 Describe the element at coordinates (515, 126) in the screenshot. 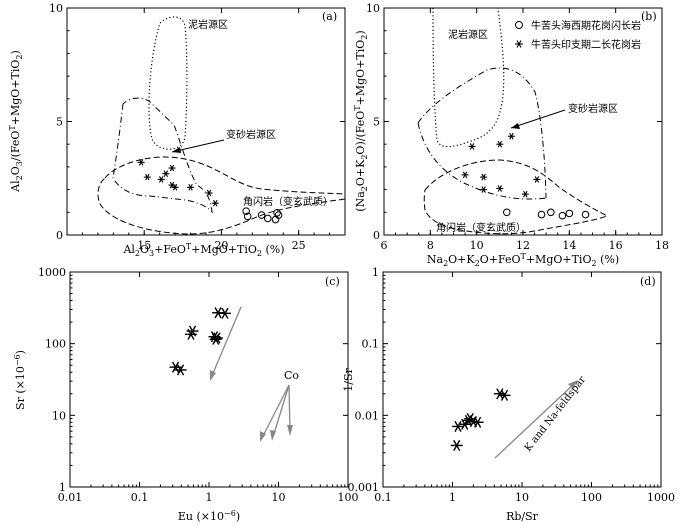

I see `metagreywacke-arrowhead-b` at that location.